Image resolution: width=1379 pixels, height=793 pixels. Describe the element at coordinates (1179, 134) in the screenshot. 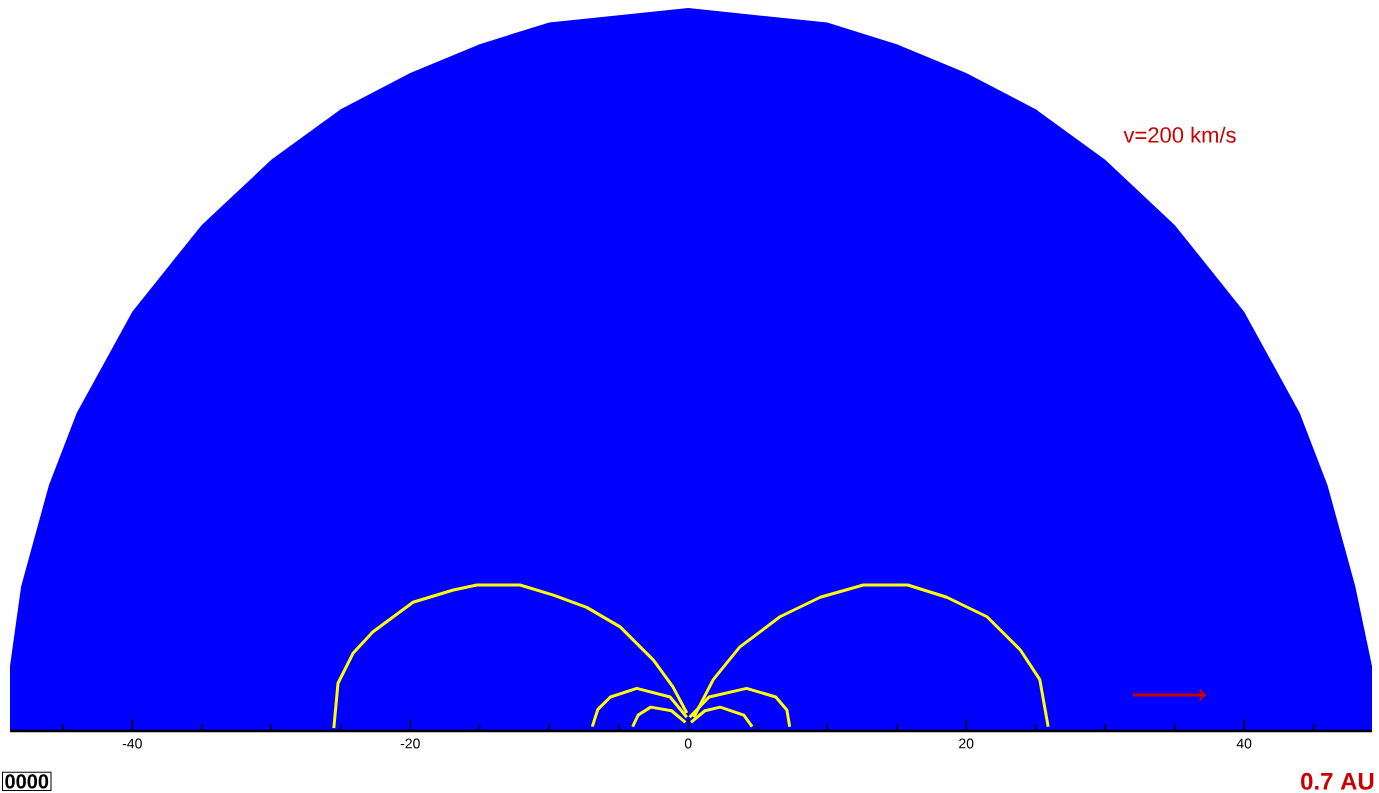

I see `annotation: v=200 km/s` at that location.